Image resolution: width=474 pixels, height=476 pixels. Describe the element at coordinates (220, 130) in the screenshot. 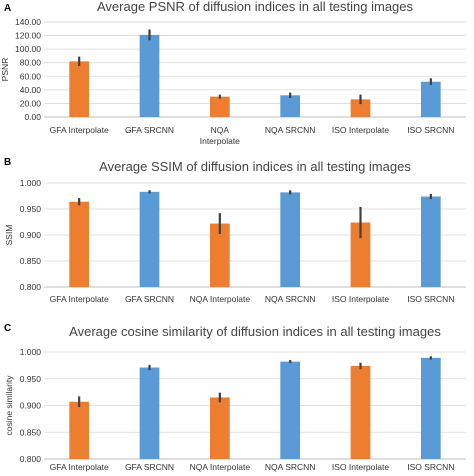

I see `x-category-label-line: NQA` at that location.